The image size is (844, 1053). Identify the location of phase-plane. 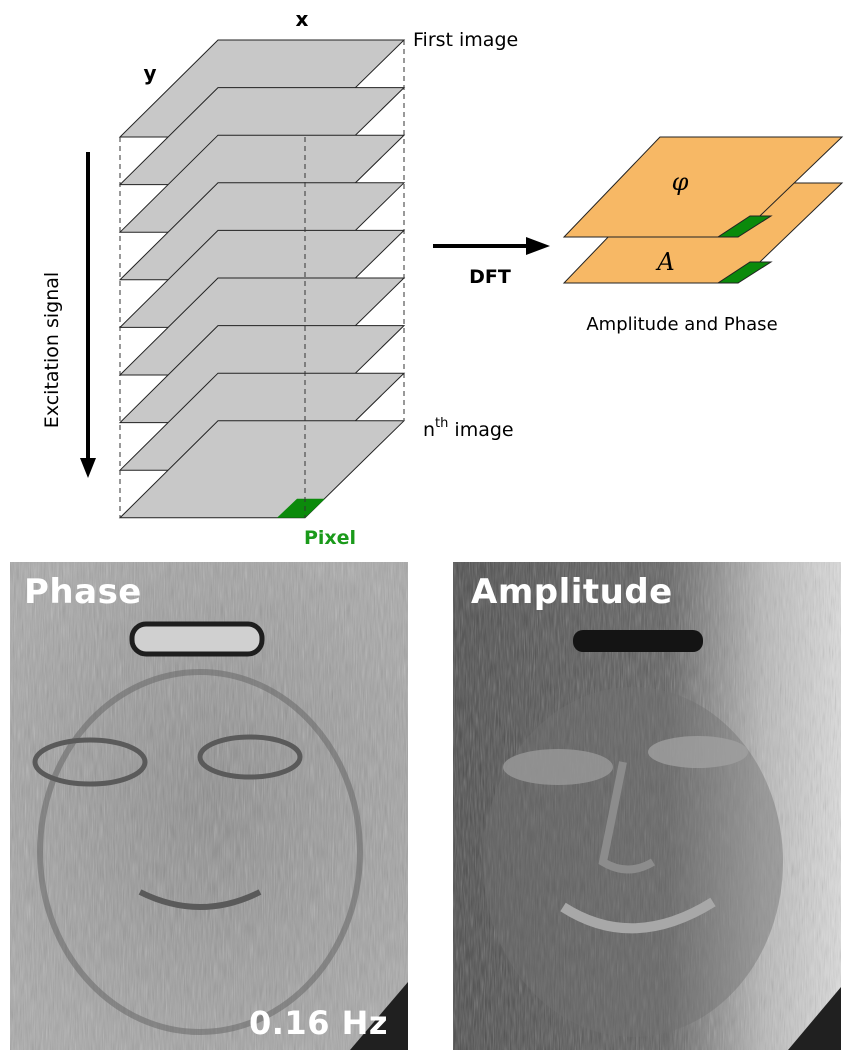
(703, 187).